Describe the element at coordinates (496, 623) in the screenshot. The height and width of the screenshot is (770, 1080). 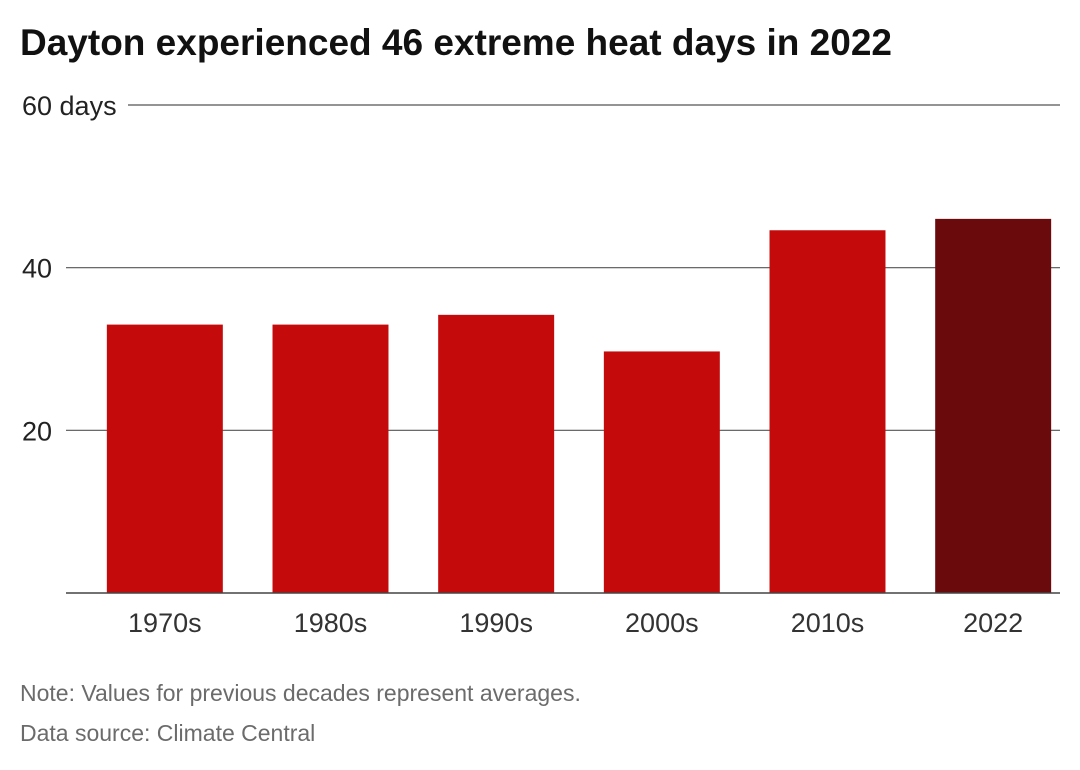
I see `x-tick-label: 1990s` at that location.